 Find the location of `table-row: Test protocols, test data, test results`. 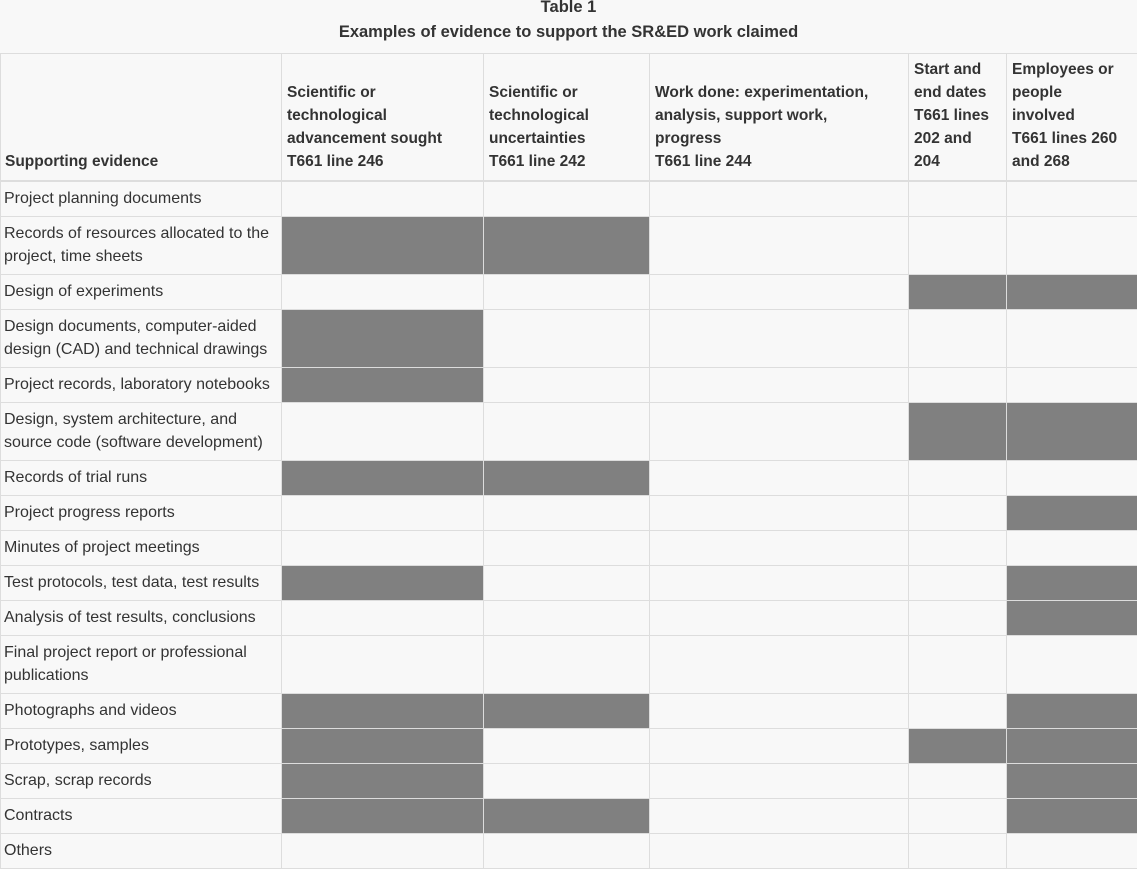

table-row: Test protocols, test data, test results is located at coordinates (569, 583).